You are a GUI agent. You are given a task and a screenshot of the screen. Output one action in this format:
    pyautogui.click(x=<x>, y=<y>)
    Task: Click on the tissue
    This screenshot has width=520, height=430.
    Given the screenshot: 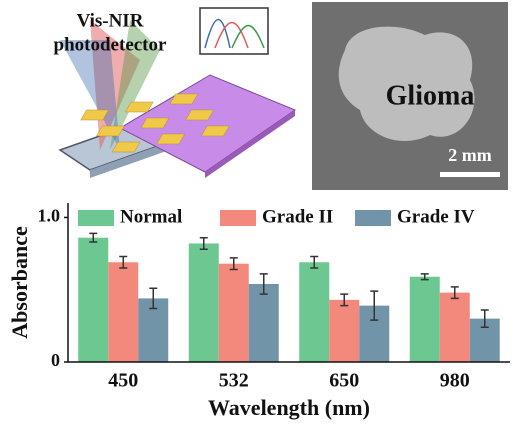 What is the action you would take?
    pyautogui.click(x=406, y=83)
    